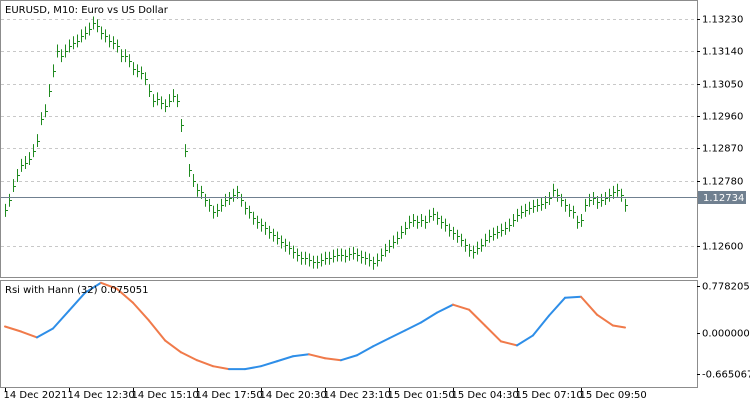 Image resolution: width=750 pixels, height=400 pixels. Describe the element at coordinates (165, 395) in the screenshot. I see `x-tick-label: 14 Dec 15:10` at that location.